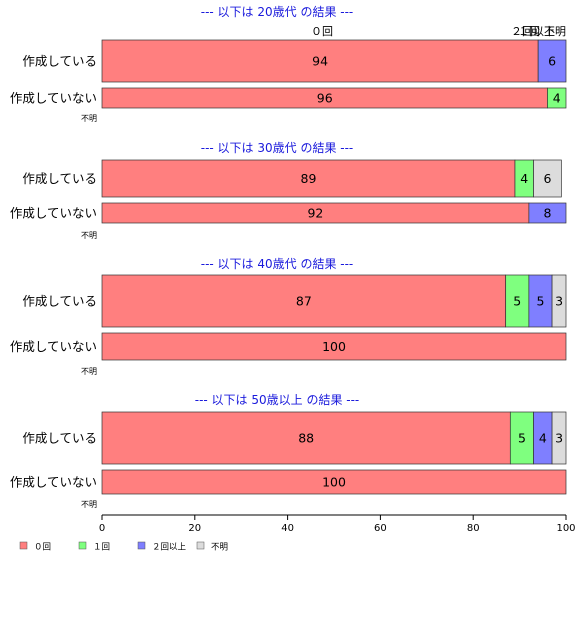  I want to click on x-tick-label: 0, so click(102, 528).